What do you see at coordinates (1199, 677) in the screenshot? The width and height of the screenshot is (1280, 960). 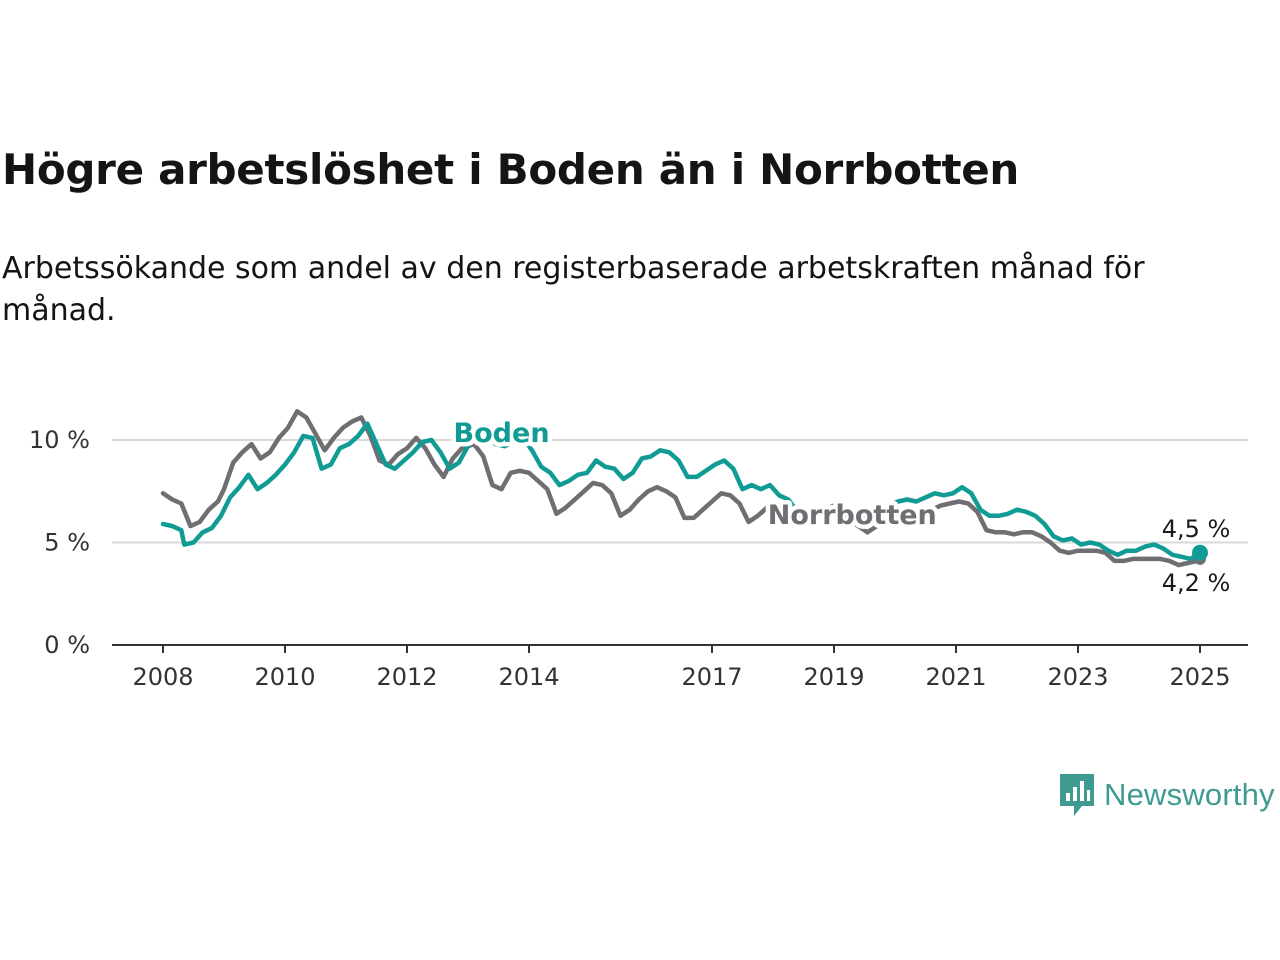 I see `x-tick-label-2025: 2025` at bounding box center [1199, 677].